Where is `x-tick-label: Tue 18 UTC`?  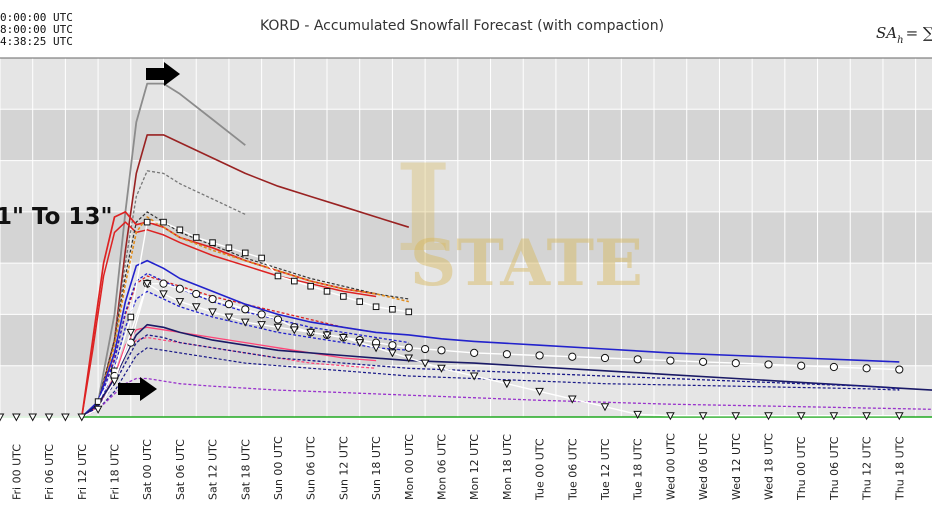 x-tick-label: Tue 18 UTC is located at coordinates (638, 469).